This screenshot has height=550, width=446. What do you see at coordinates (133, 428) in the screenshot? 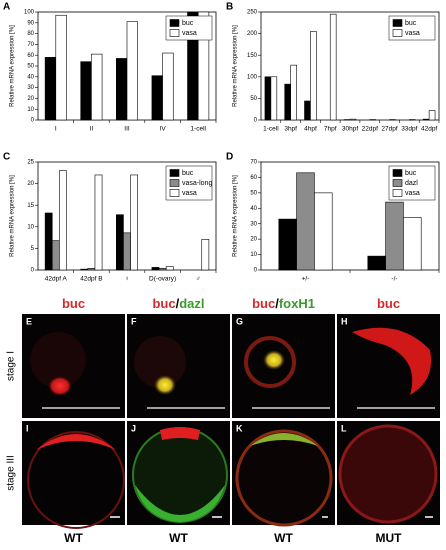
I see `panel-letter: J` at bounding box center [133, 428].